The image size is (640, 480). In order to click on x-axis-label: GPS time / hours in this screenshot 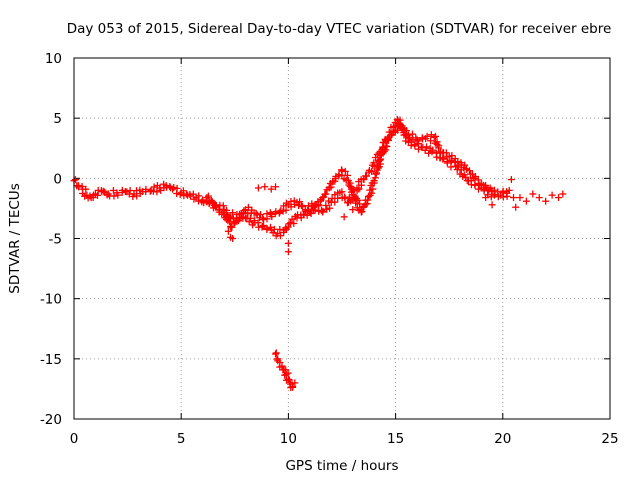, I will do `click(341, 466)`.